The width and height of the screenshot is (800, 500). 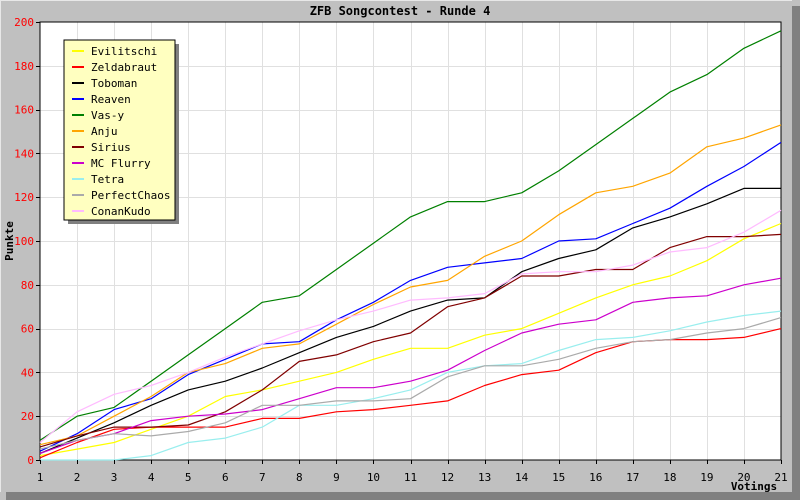 What do you see at coordinates (27, 416) in the screenshot?
I see `y-tick-label: 20` at bounding box center [27, 416].